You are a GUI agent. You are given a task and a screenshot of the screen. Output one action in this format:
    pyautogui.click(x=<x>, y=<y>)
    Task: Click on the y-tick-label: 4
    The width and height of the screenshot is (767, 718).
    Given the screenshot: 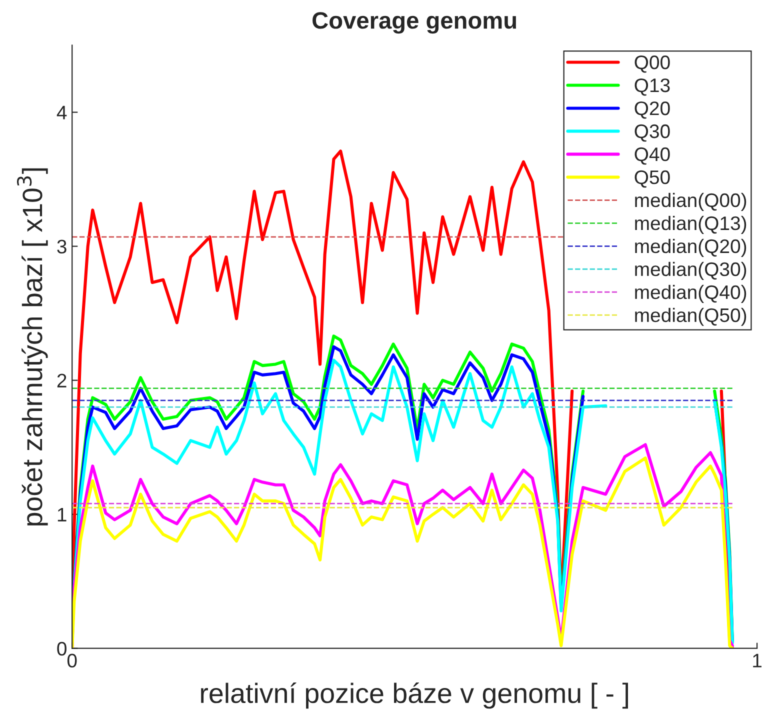 What is the action you would take?
    pyautogui.click(x=61, y=113)
    